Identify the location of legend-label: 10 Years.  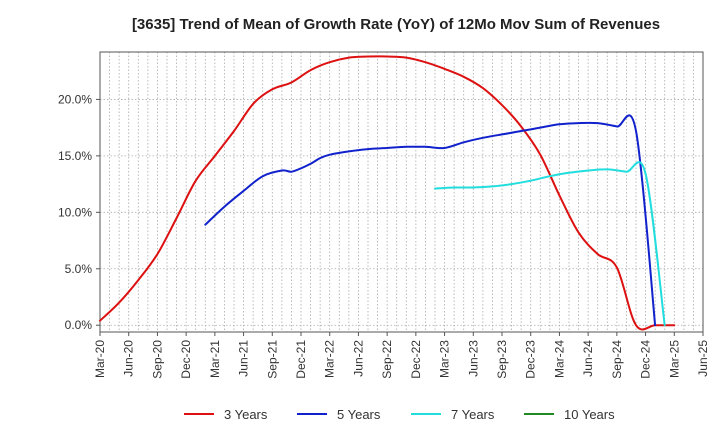
(589, 414).